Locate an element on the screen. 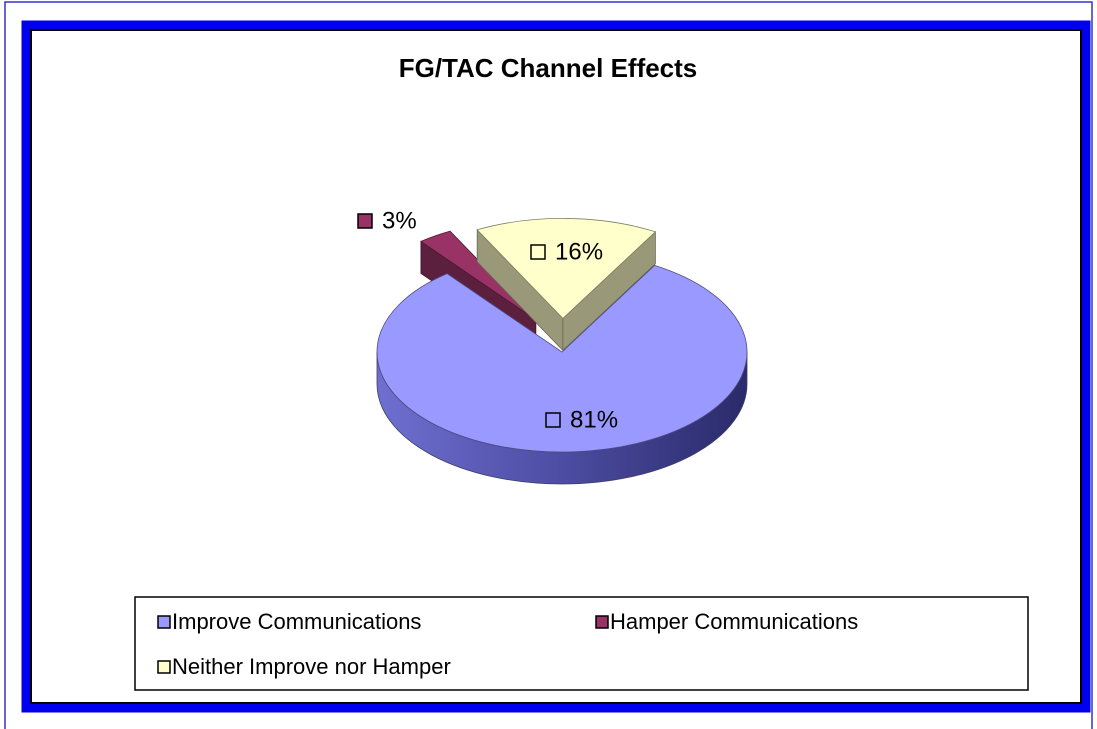  data-label: 81% is located at coordinates (594, 419).